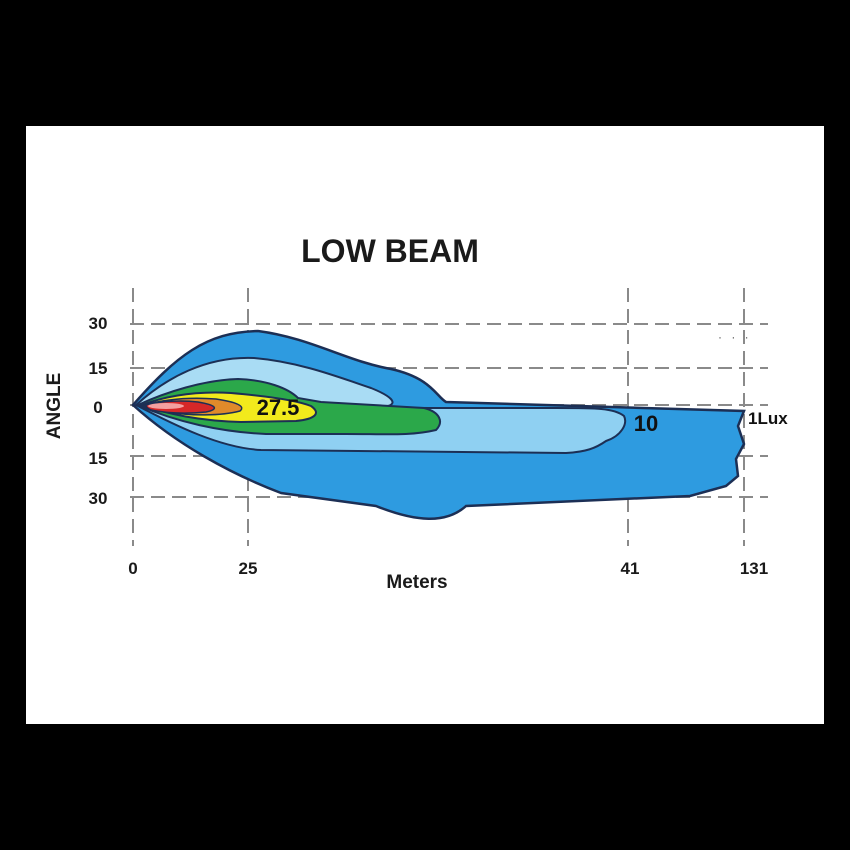 This screenshot has width=850, height=850. Describe the element at coordinates (390, 251) in the screenshot. I see `chart-title: LOW BEAM` at that location.